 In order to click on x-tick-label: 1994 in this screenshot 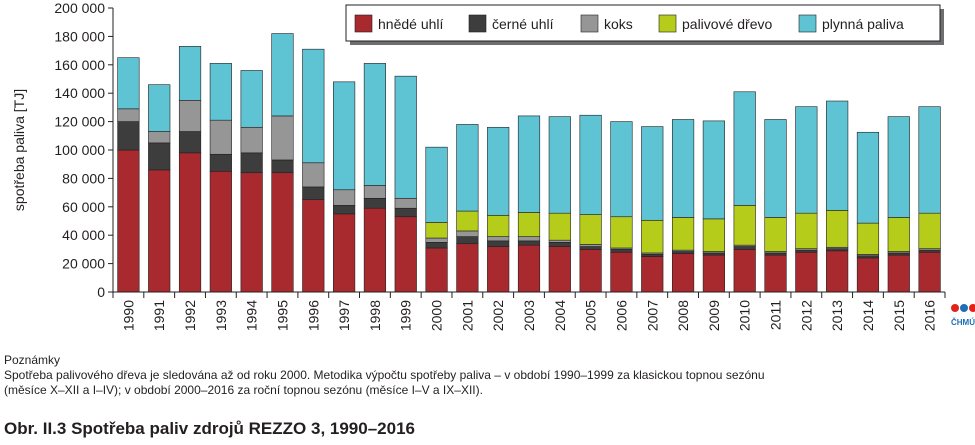, I will do `click(252, 315)`.